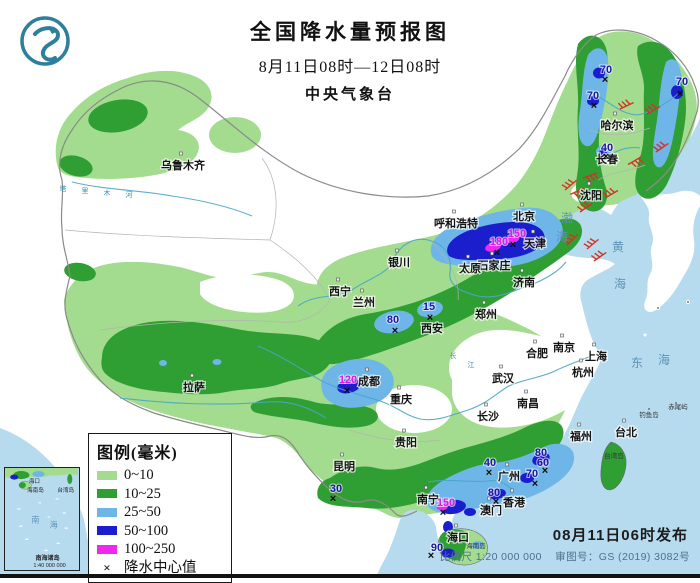 The width and height of the screenshot is (700, 583). Describe the element at coordinates (620, 283) in the screenshot. I see `sea-name-label: 海` at that location.